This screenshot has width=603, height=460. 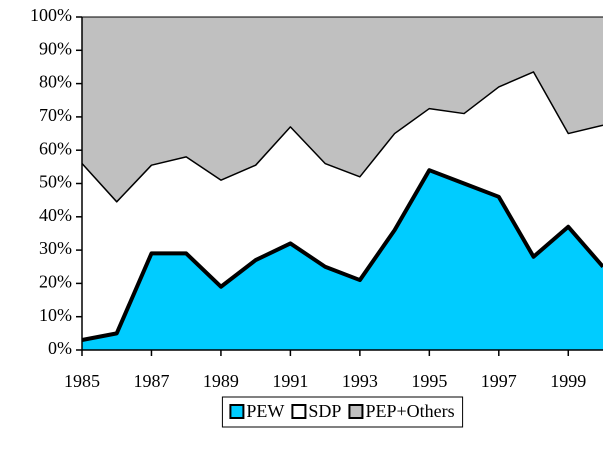 I want to click on legend-label: PEP+Others, so click(x=409, y=411).